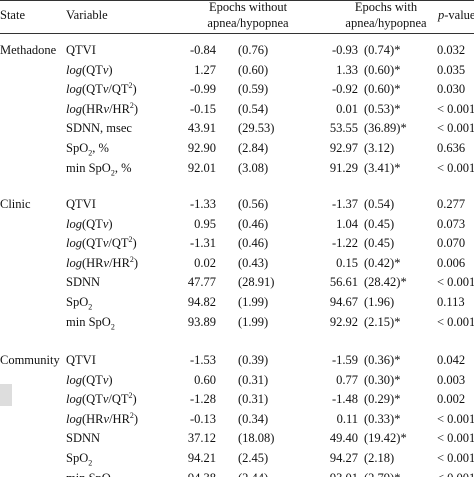  I want to click on mean-with: 1.33, so click(347, 69).